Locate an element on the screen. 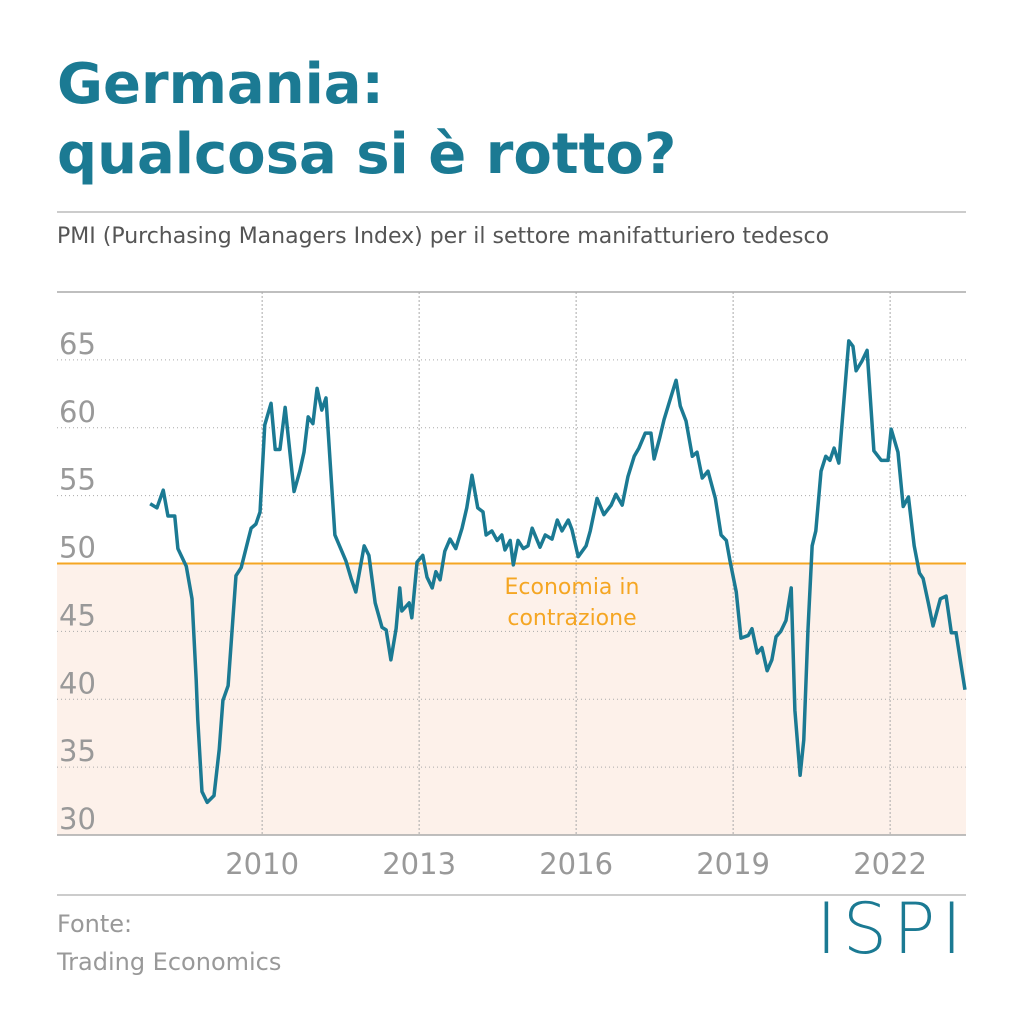 This screenshot has height=1024, width=1024. y-tick-label: 55 is located at coordinates (77, 480).